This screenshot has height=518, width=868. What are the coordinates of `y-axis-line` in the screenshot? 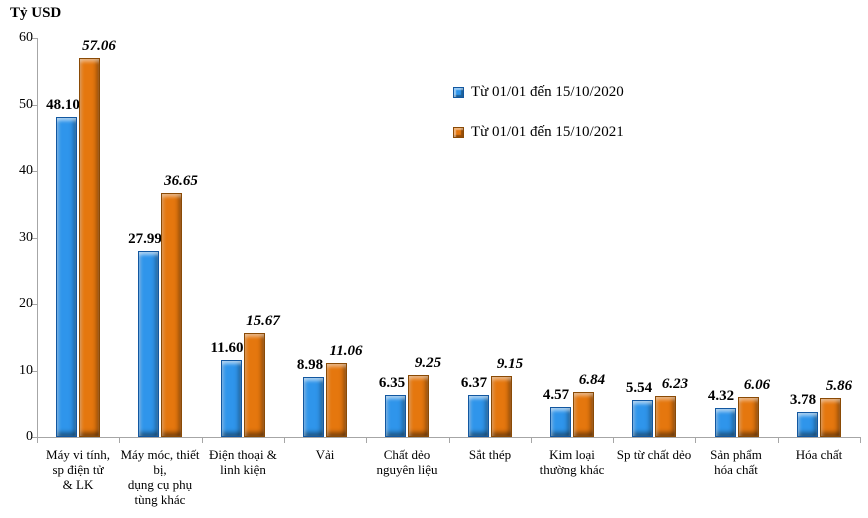 It's located at (37, 238).